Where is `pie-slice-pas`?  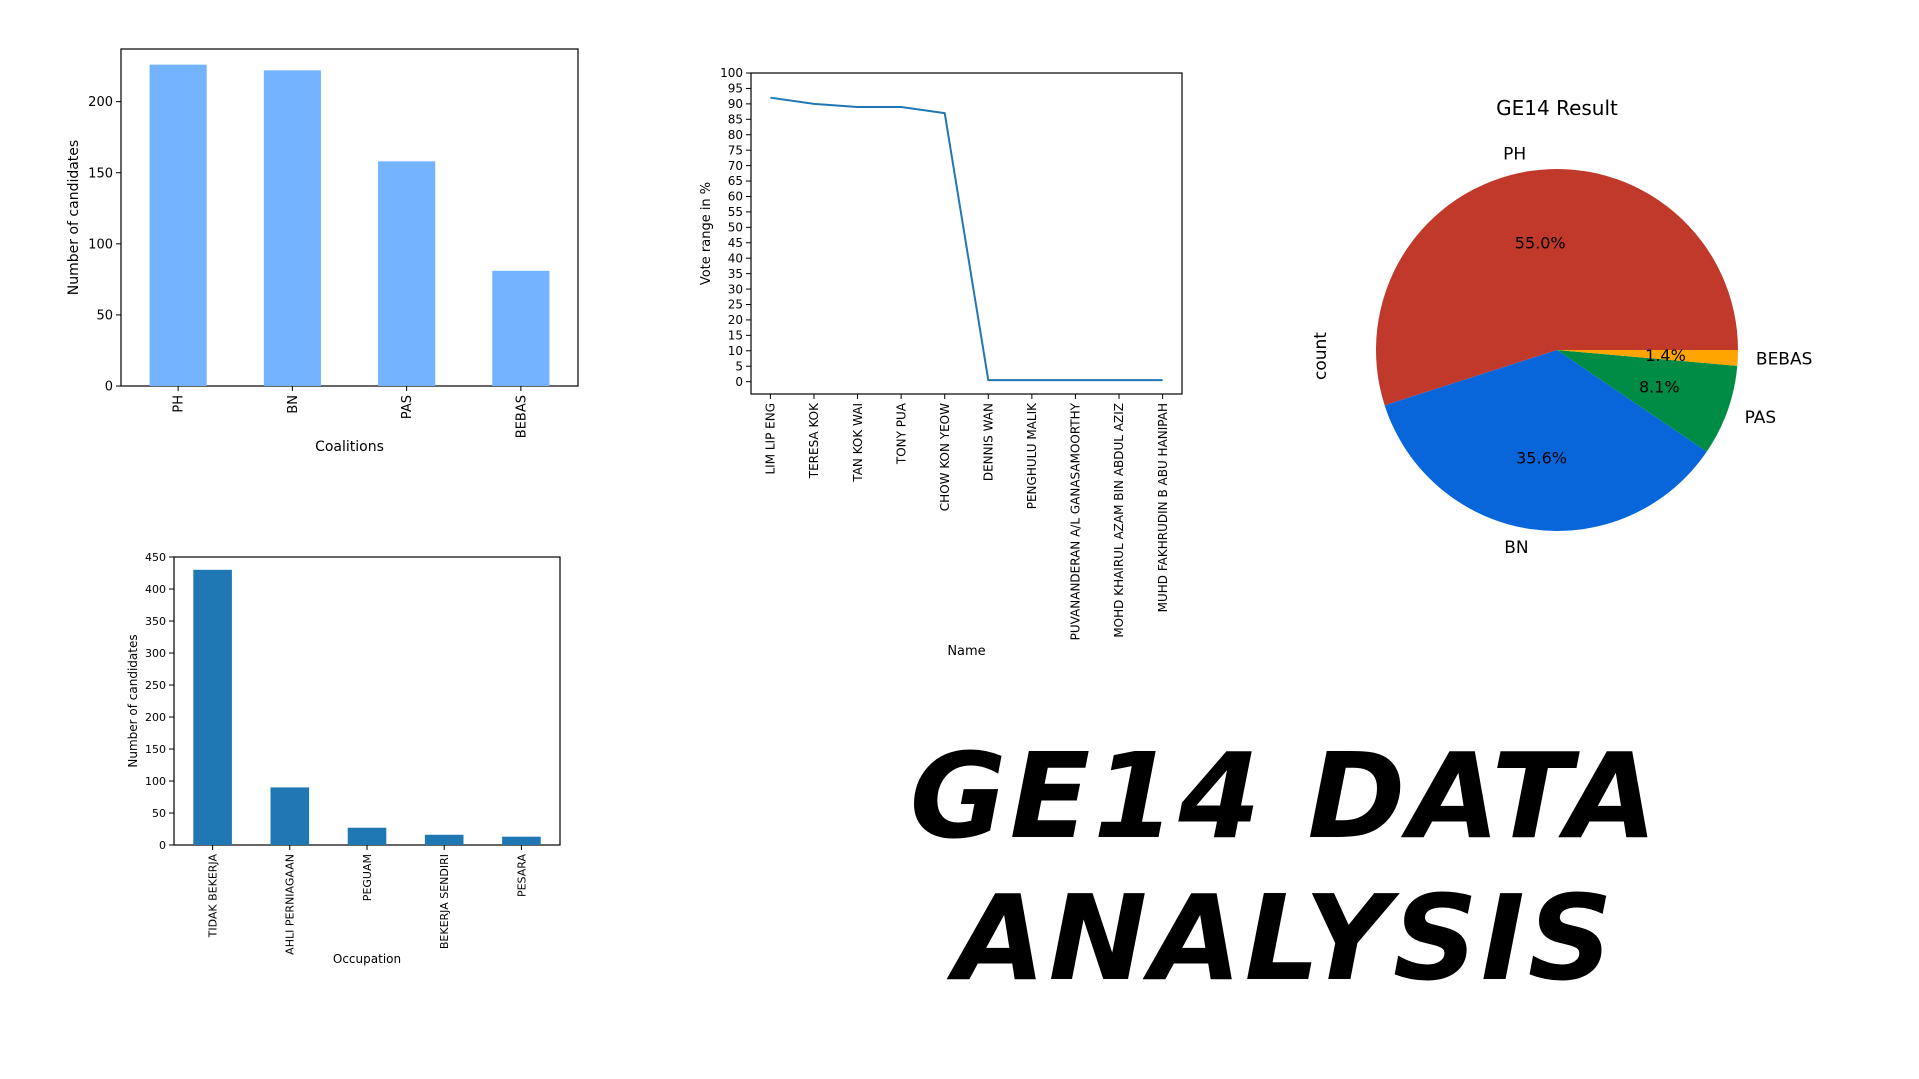
pie-slice-pas is located at coordinates (1647, 401).